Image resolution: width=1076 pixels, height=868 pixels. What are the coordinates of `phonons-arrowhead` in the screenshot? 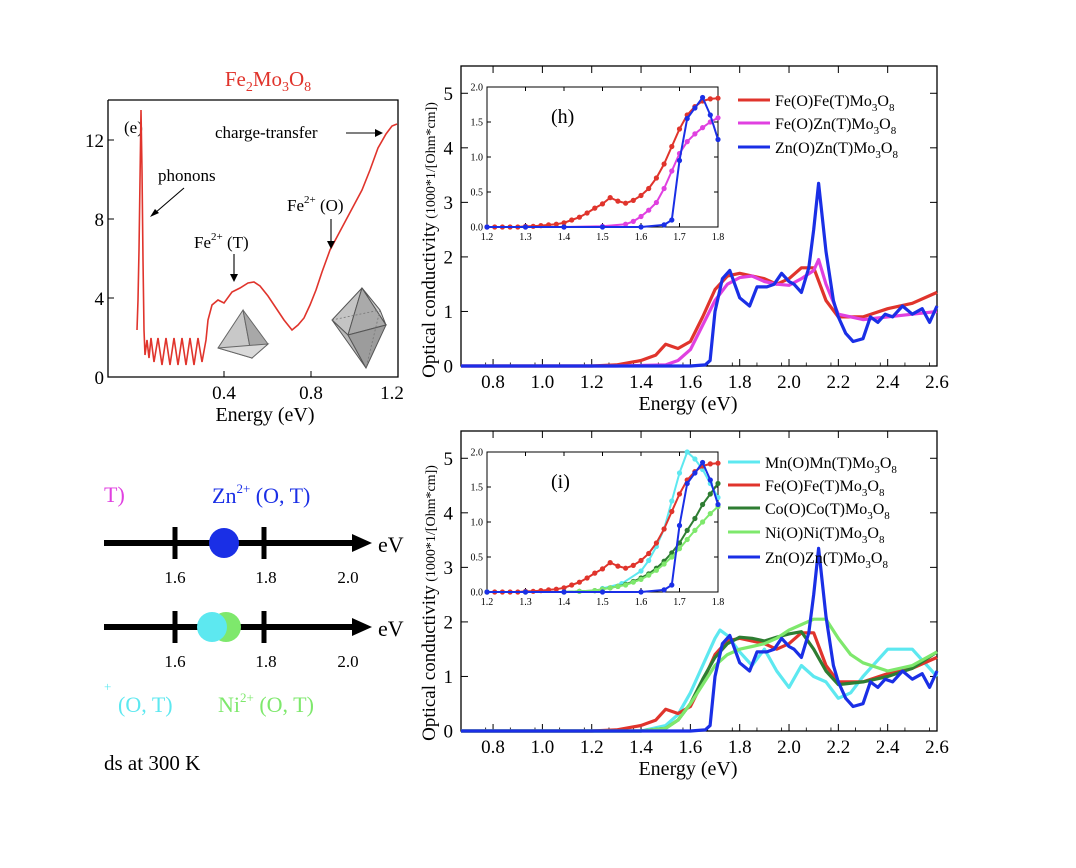 It's located at (154, 213).